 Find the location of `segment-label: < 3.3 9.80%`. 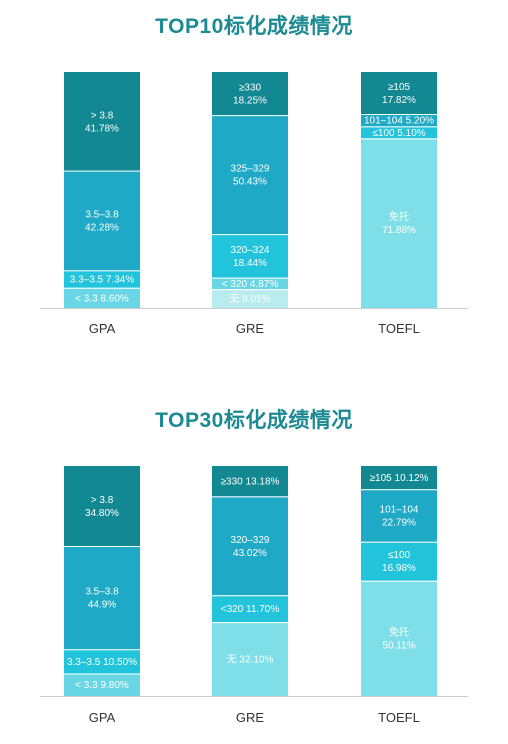

segment-label: < 3.3 9.80% is located at coordinates (102, 685).